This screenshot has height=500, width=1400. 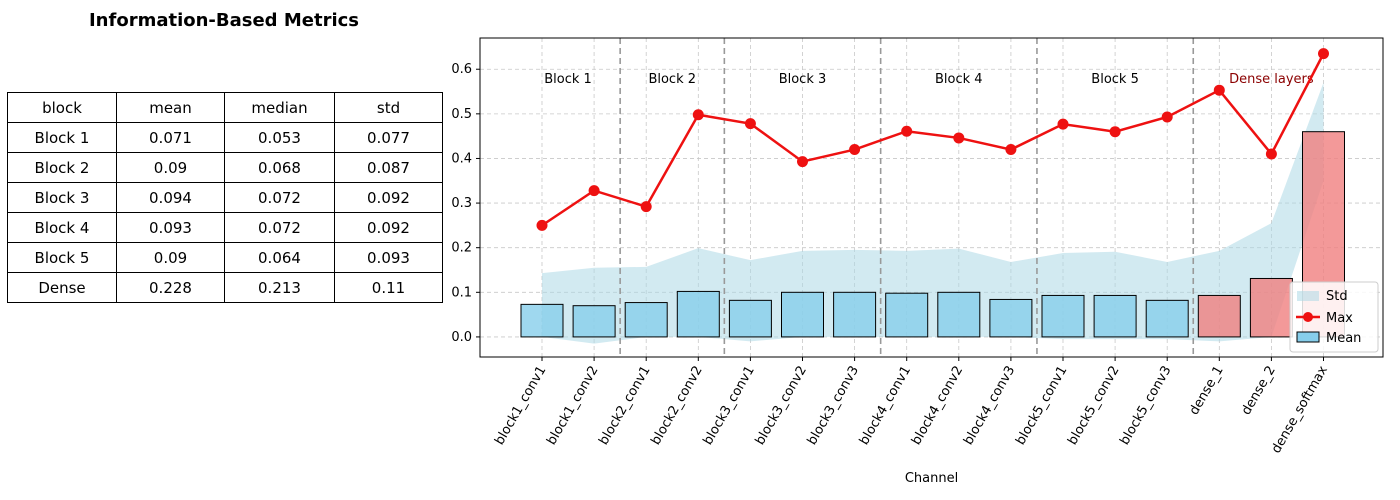 What do you see at coordinates (62, 287) in the screenshot?
I see `table-cell: Dense` at bounding box center [62, 287].